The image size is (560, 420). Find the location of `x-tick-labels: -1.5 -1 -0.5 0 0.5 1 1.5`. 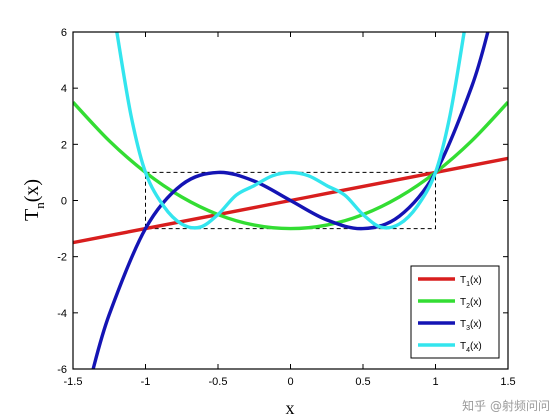

x-tick-labels: -1.5 -1 -0.5 0 0.5 1 1.5 is located at coordinates (290, 382).